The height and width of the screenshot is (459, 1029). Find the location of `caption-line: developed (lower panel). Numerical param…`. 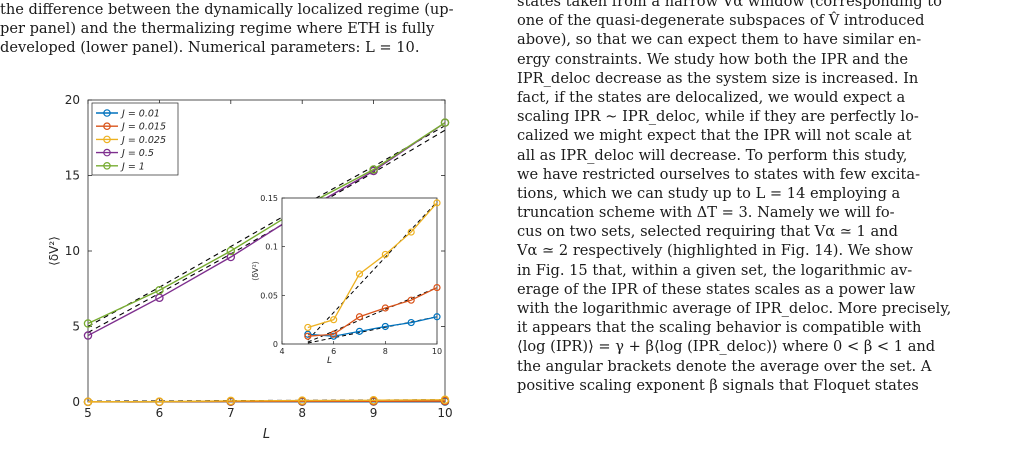

caption-line: developed (lower panel). Numerical param… is located at coordinates (210, 48).